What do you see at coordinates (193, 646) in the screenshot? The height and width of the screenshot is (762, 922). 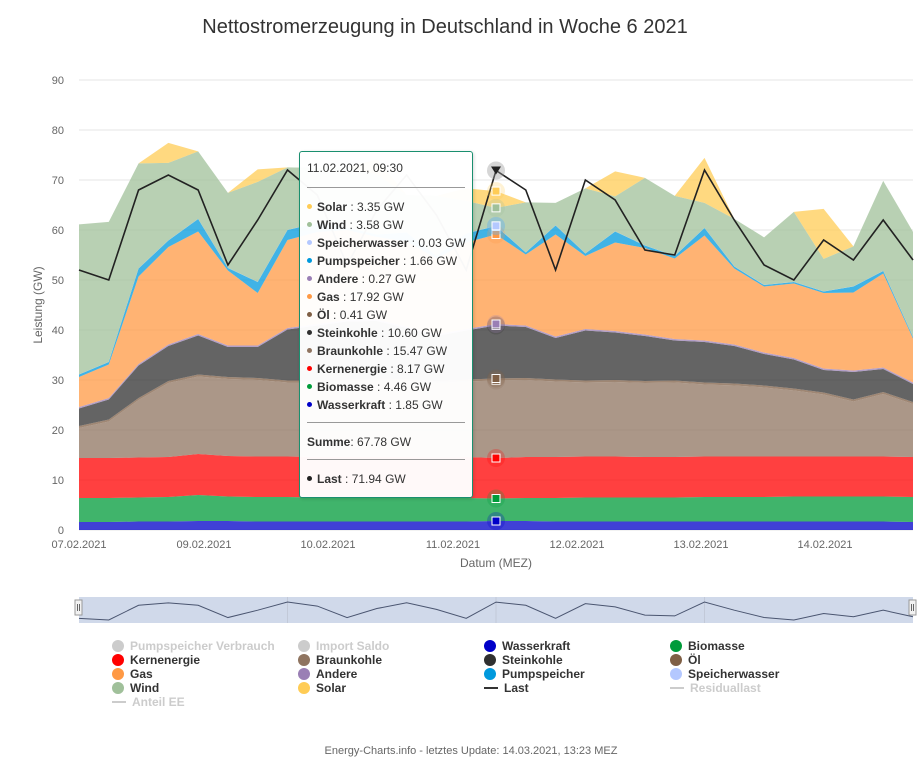 I see `legend-item-pumpspeicher-verbrauch: Pumpspeicher Verbrauch` at bounding box center [193, 646].